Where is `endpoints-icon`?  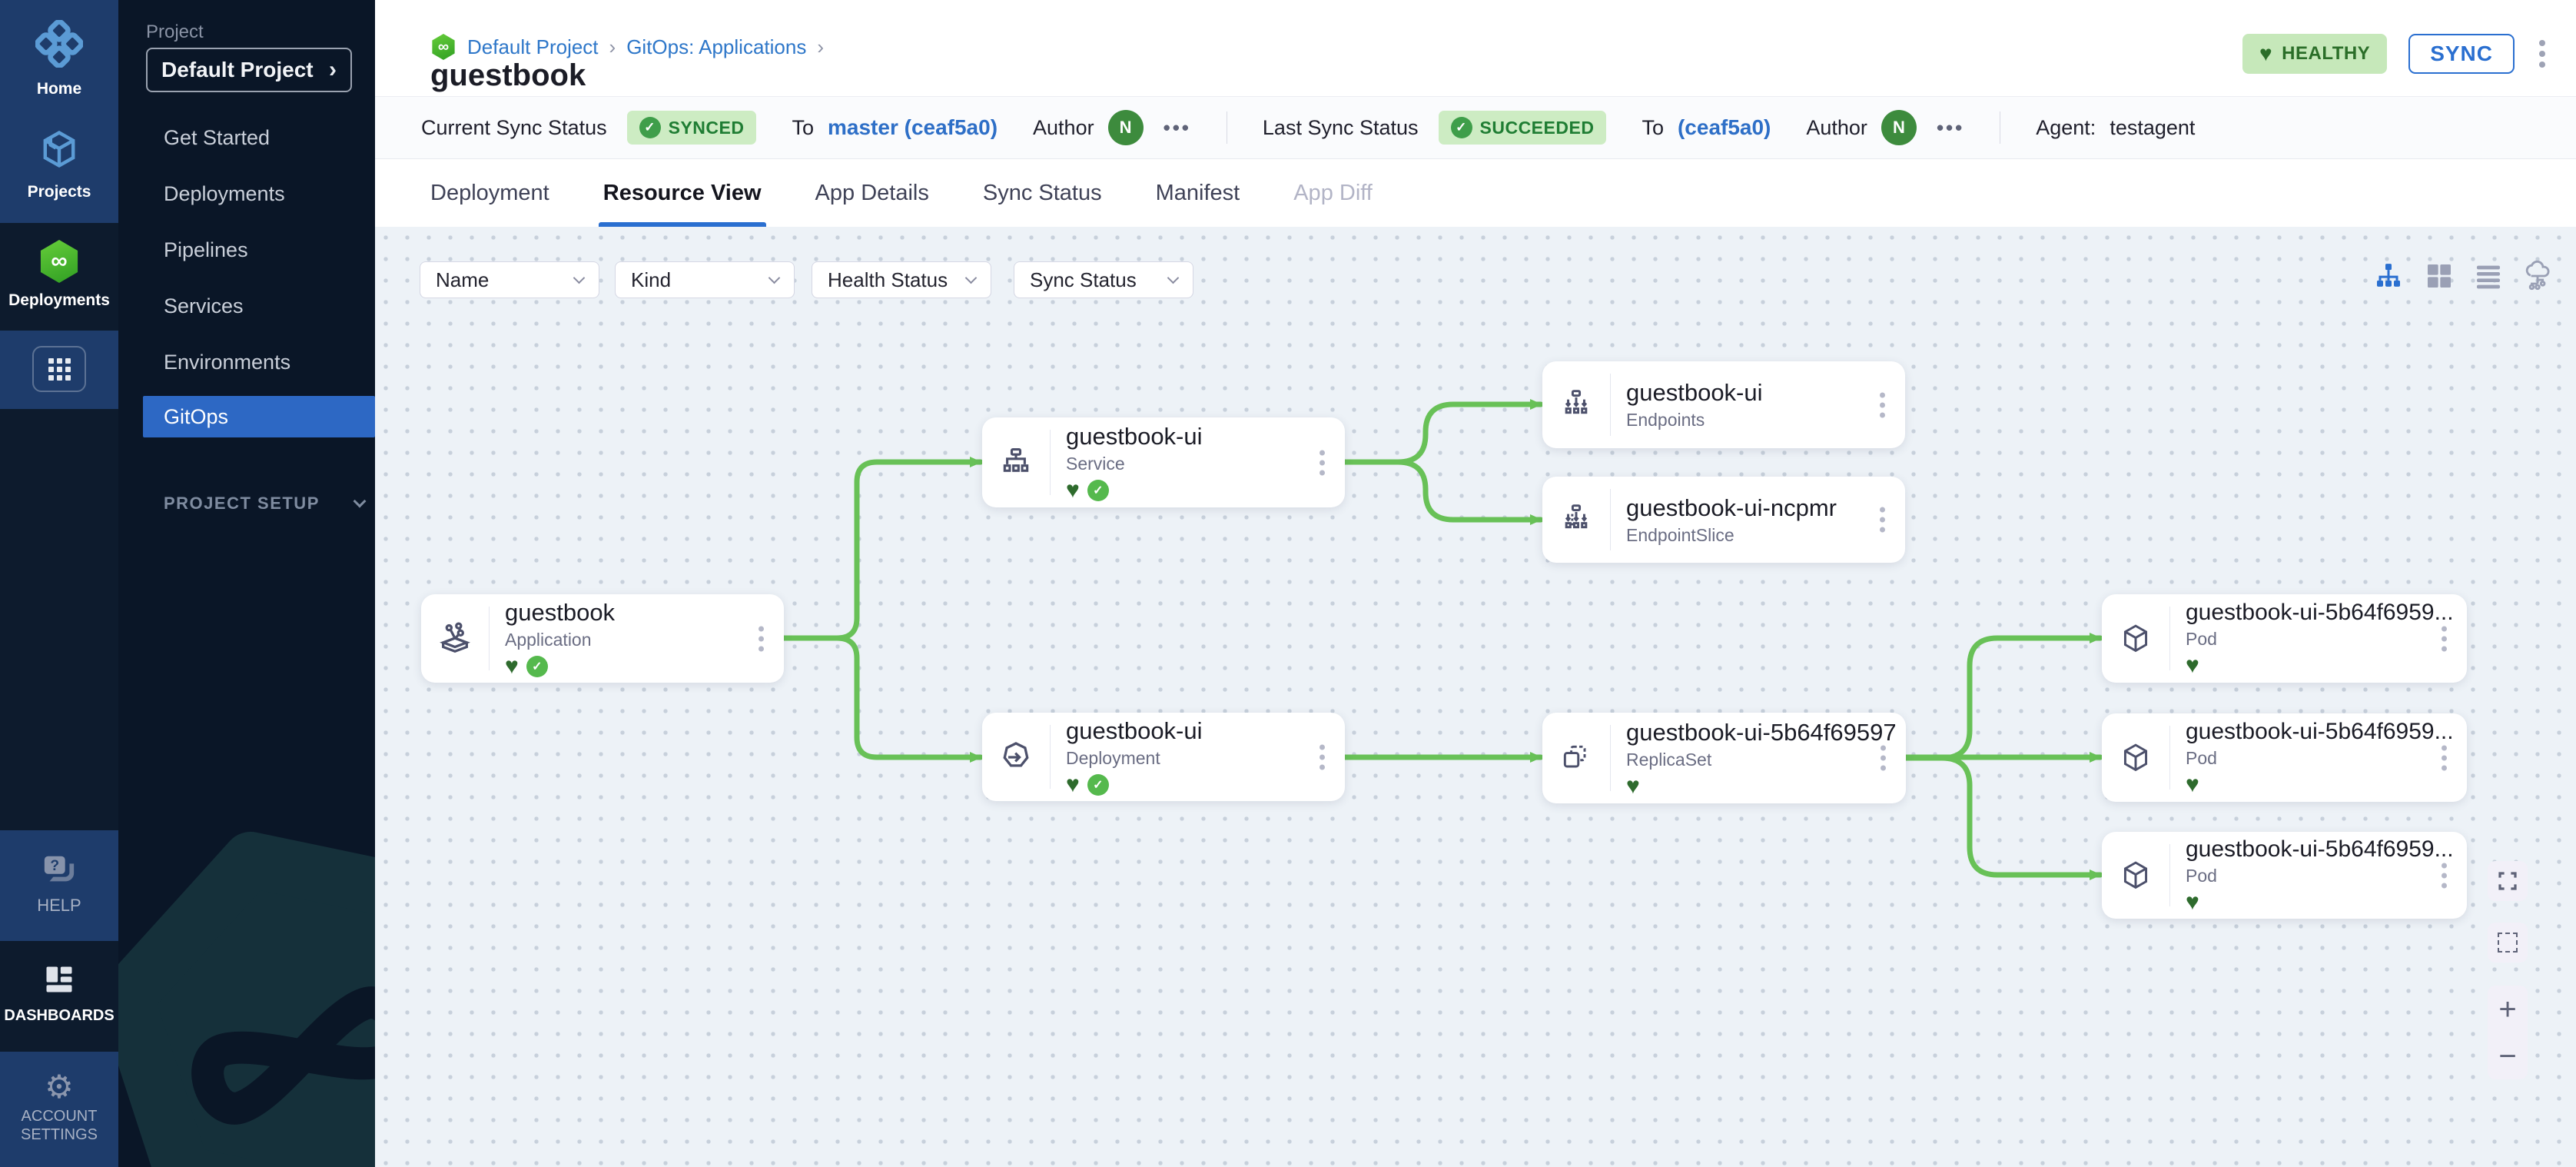 endpoints-icon is located at coordinates (1576, 405).